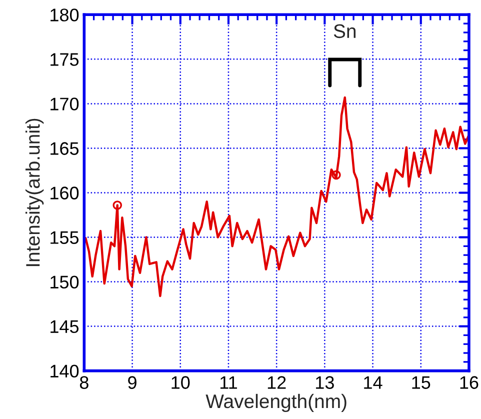 This screenshot has width=481, height=419. What do you see at coordinates (64, 59) in the screenshot?
I see `y-tick-label: 175` at bounding box center [64, 59].